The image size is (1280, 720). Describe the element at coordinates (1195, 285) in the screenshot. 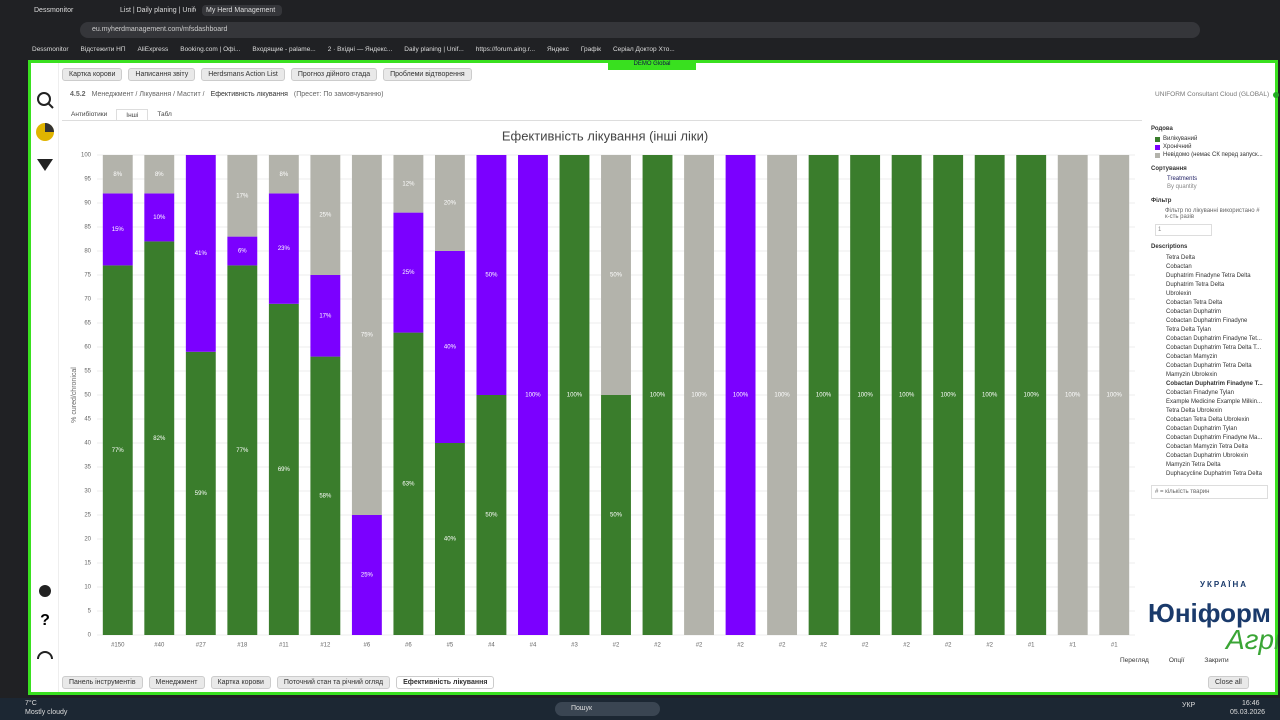

I see `description-item: Duphatrim Tetra Delta` at that location.